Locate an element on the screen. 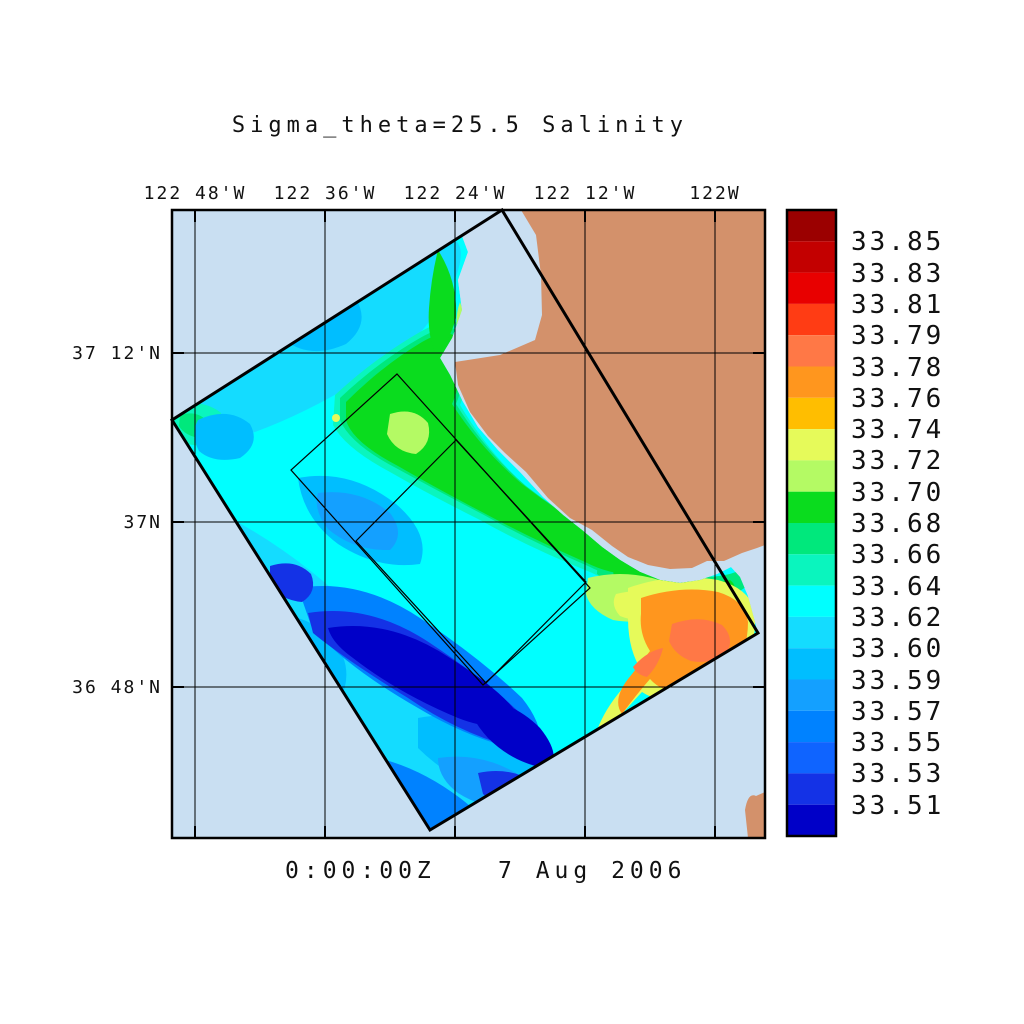 Image resolution: width=1024 pixels, height=1024 pixels. colorbar-label: 33.55 is located at coordinates (897, 743).